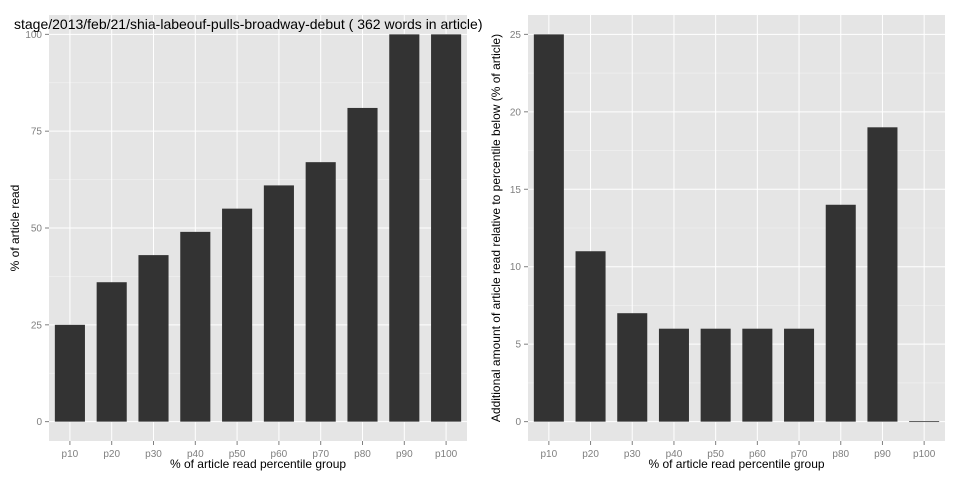 This screenshot has width=960, height=480. Describe the element at coordinates (153, 338) in the screenshot. I see `left-bar-p30` at that location.